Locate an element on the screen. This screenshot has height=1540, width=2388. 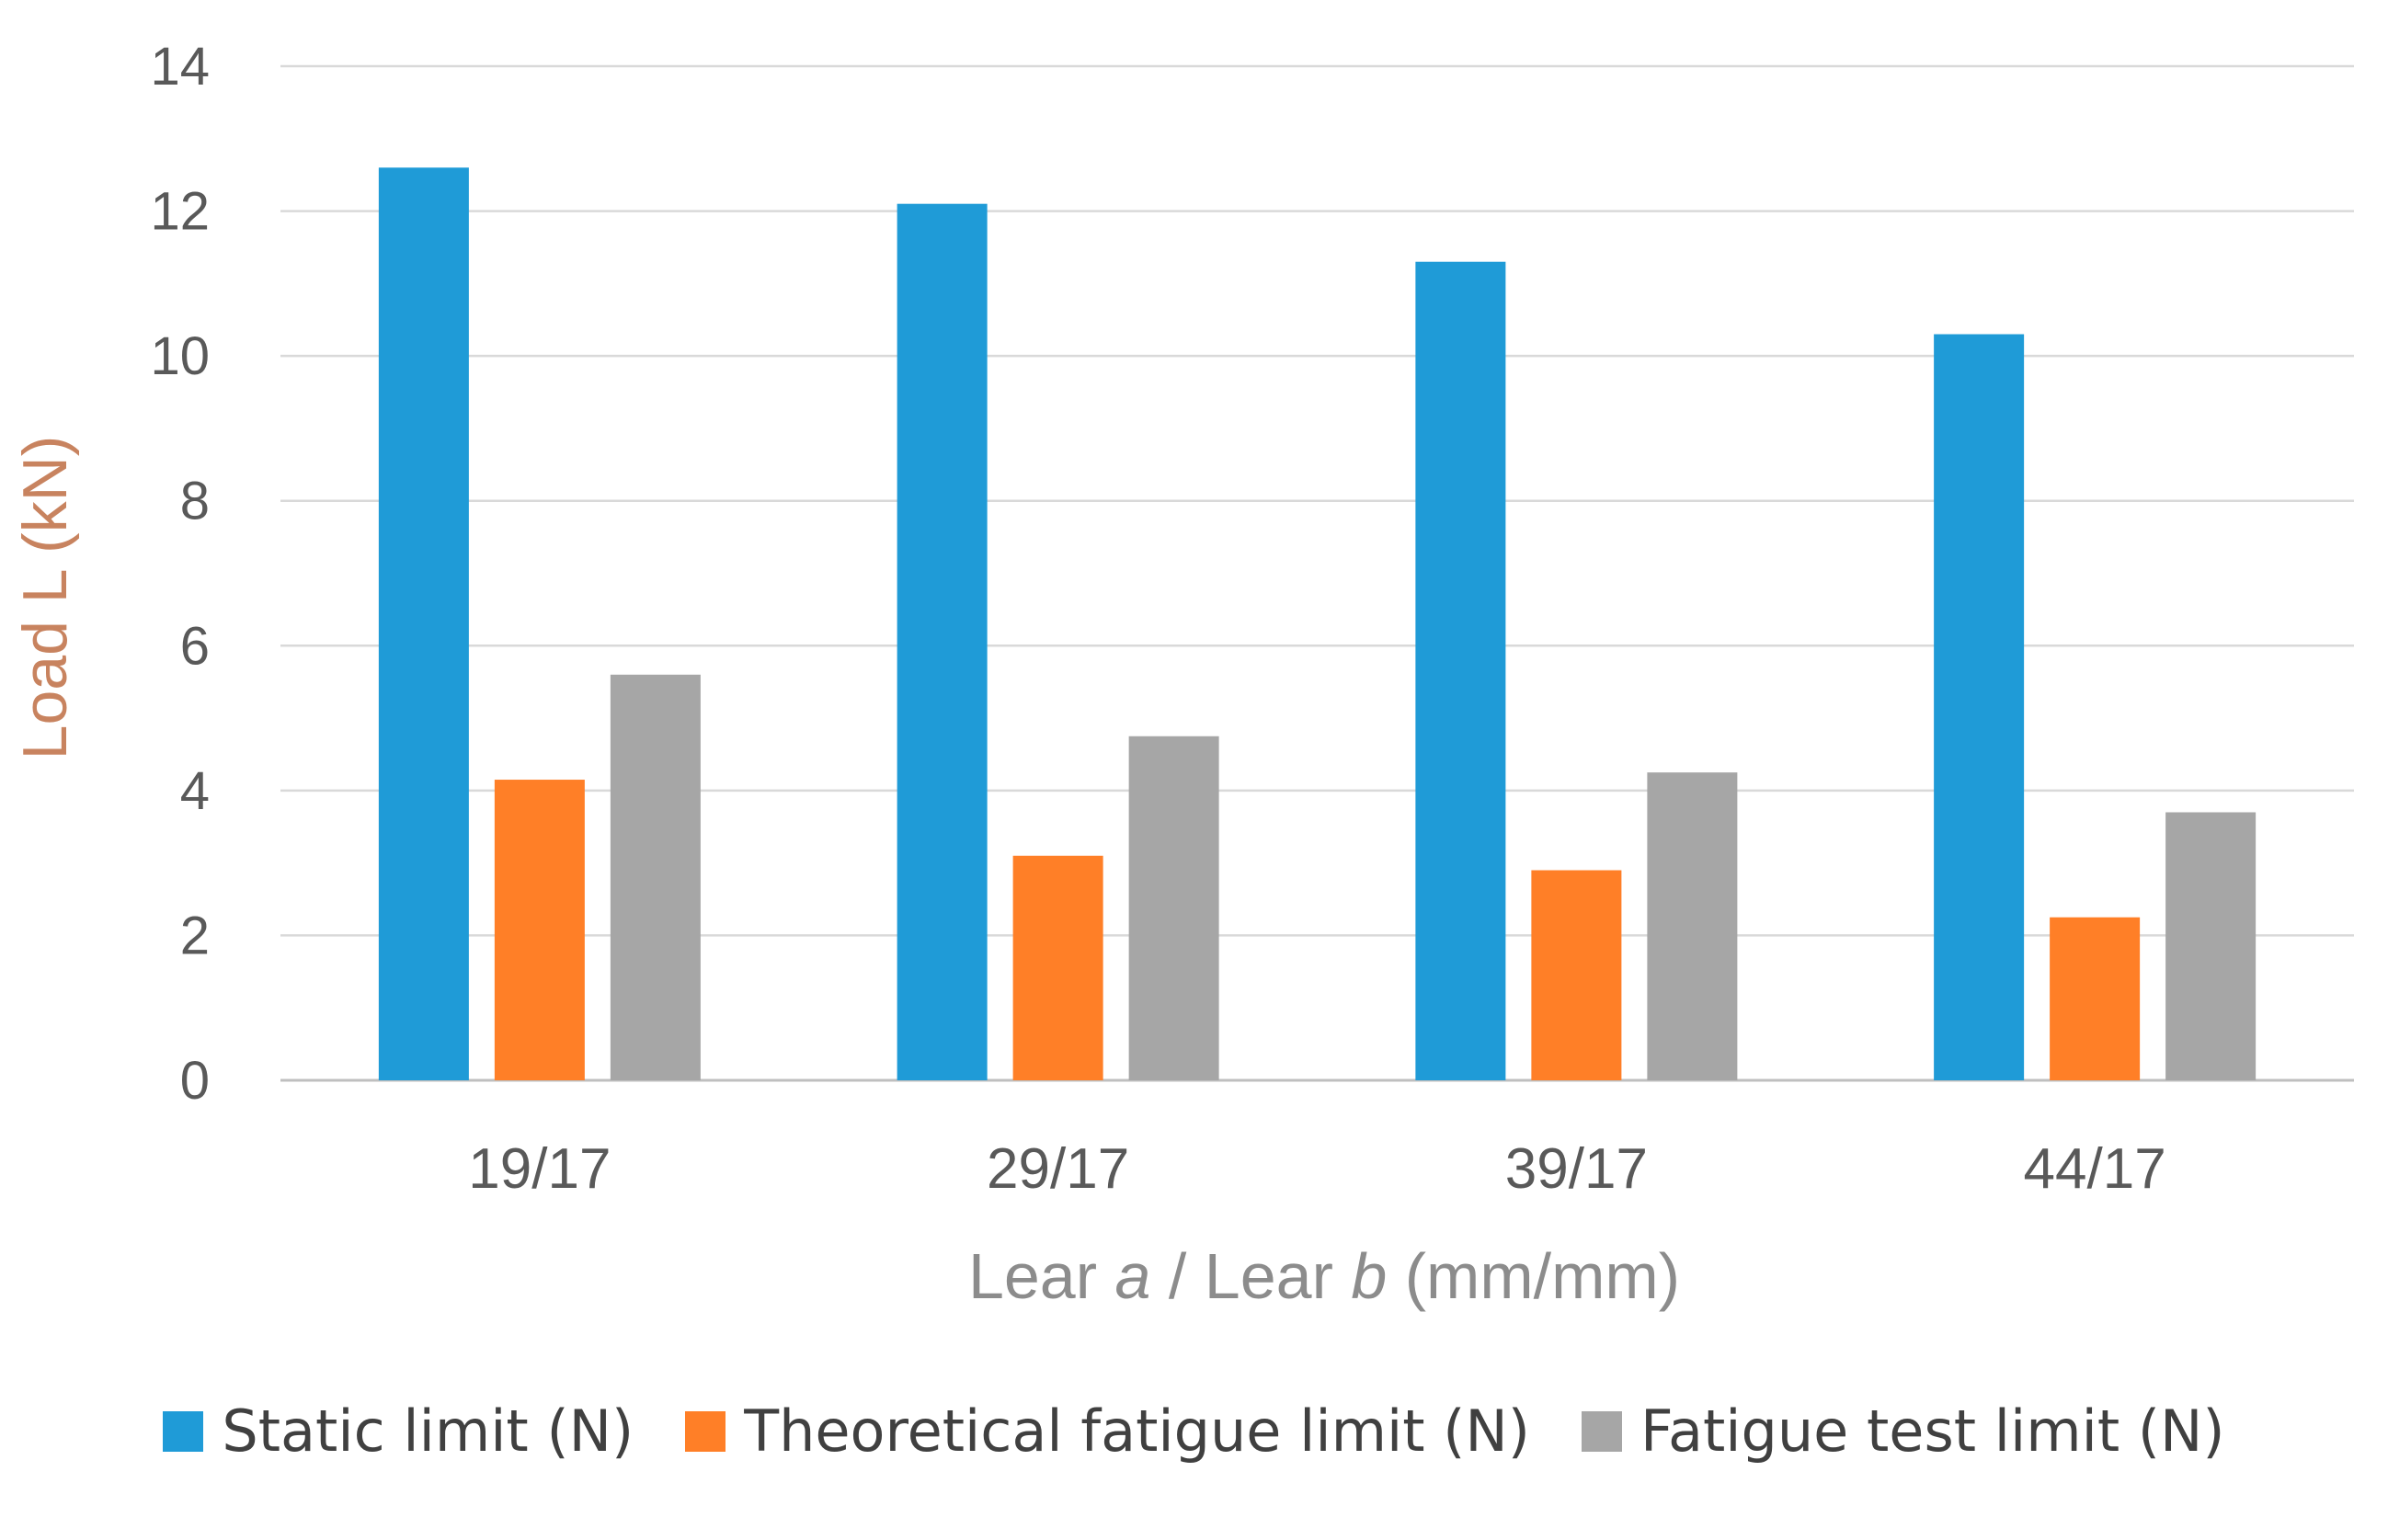
legend-item-fatigue-test: Fatigue test limit (N) is located at coordinates (1903, 1431).